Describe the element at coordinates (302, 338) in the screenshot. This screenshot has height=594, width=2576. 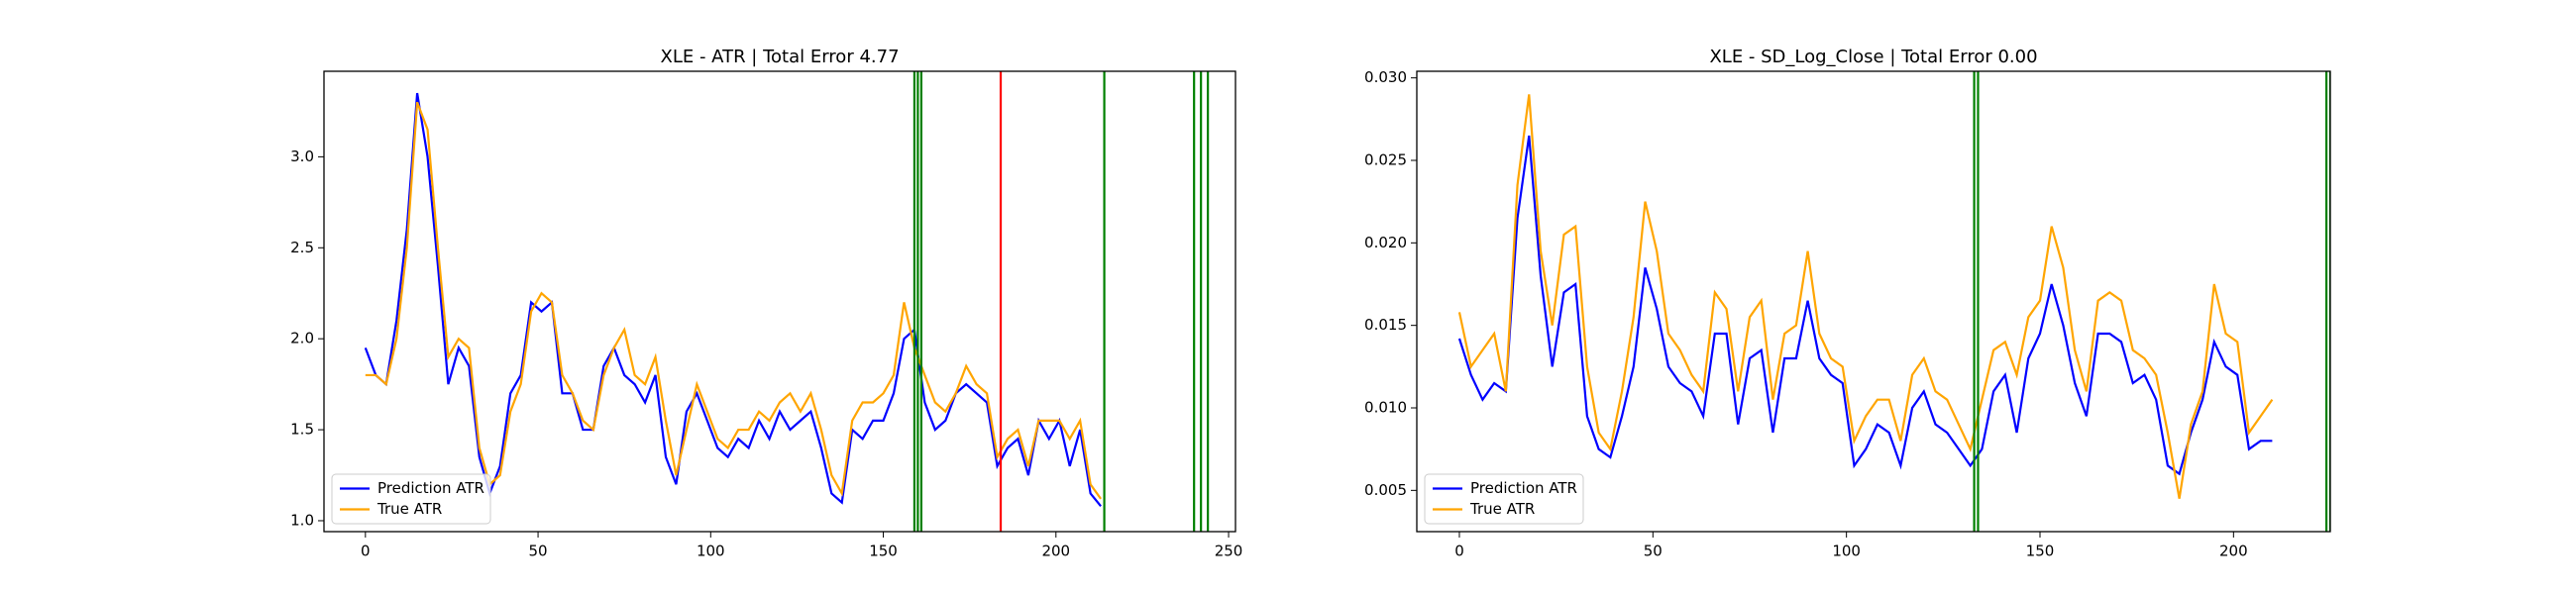
I see `y-tick-label: 2.0` at that location.